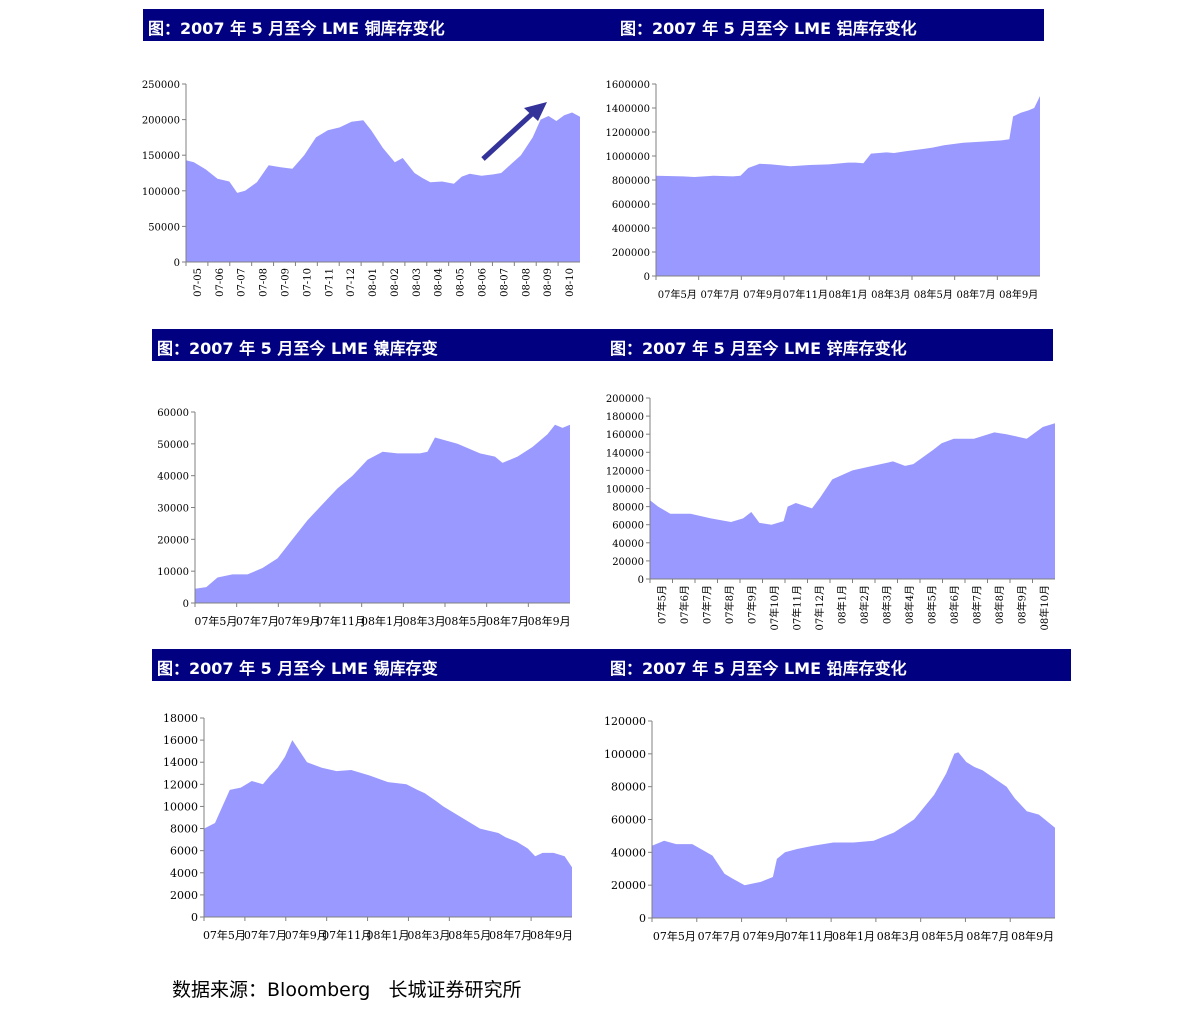  I want to click on zinc-y-tick-label: 200000, so click(625, 399).